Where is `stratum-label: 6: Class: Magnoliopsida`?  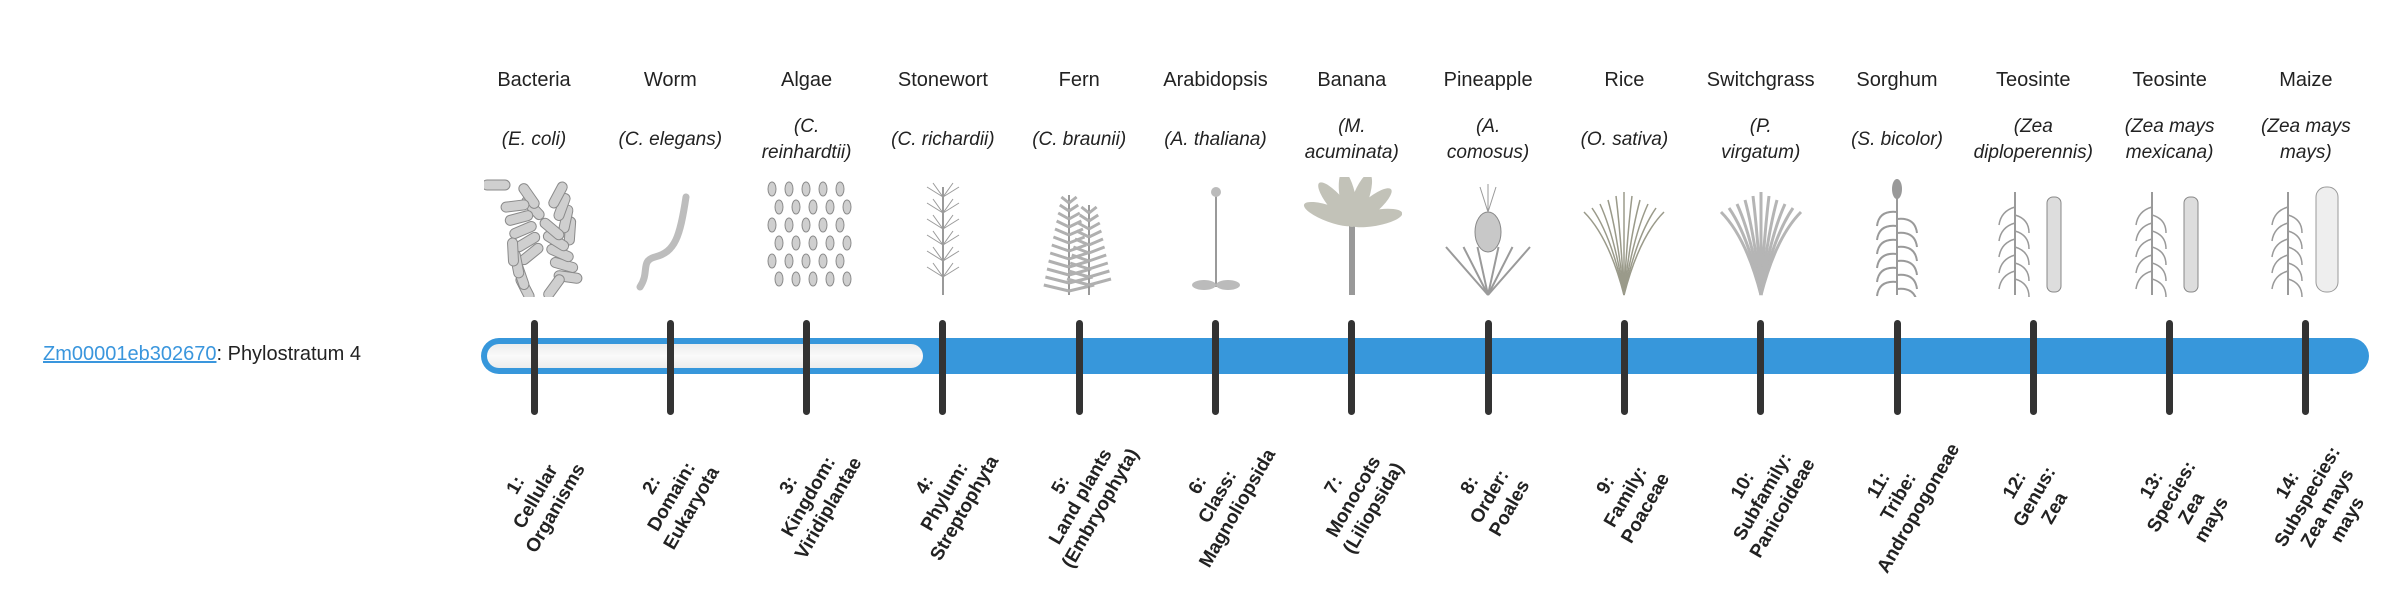
stratum-label: 6: Class: Magnoliopsida is located at coordinates (1218, 497).